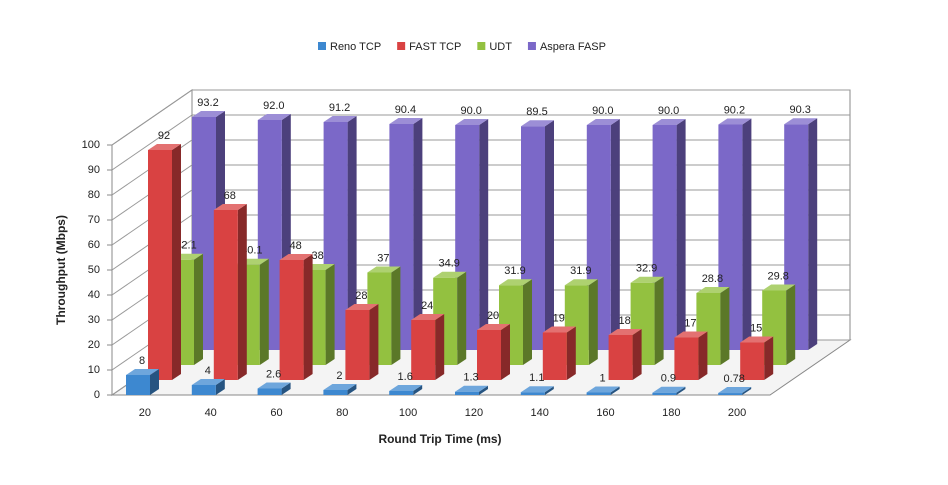 The width and height of the screenshot is (948, 485). I want to click on value-label: 1, so click(603, 378).